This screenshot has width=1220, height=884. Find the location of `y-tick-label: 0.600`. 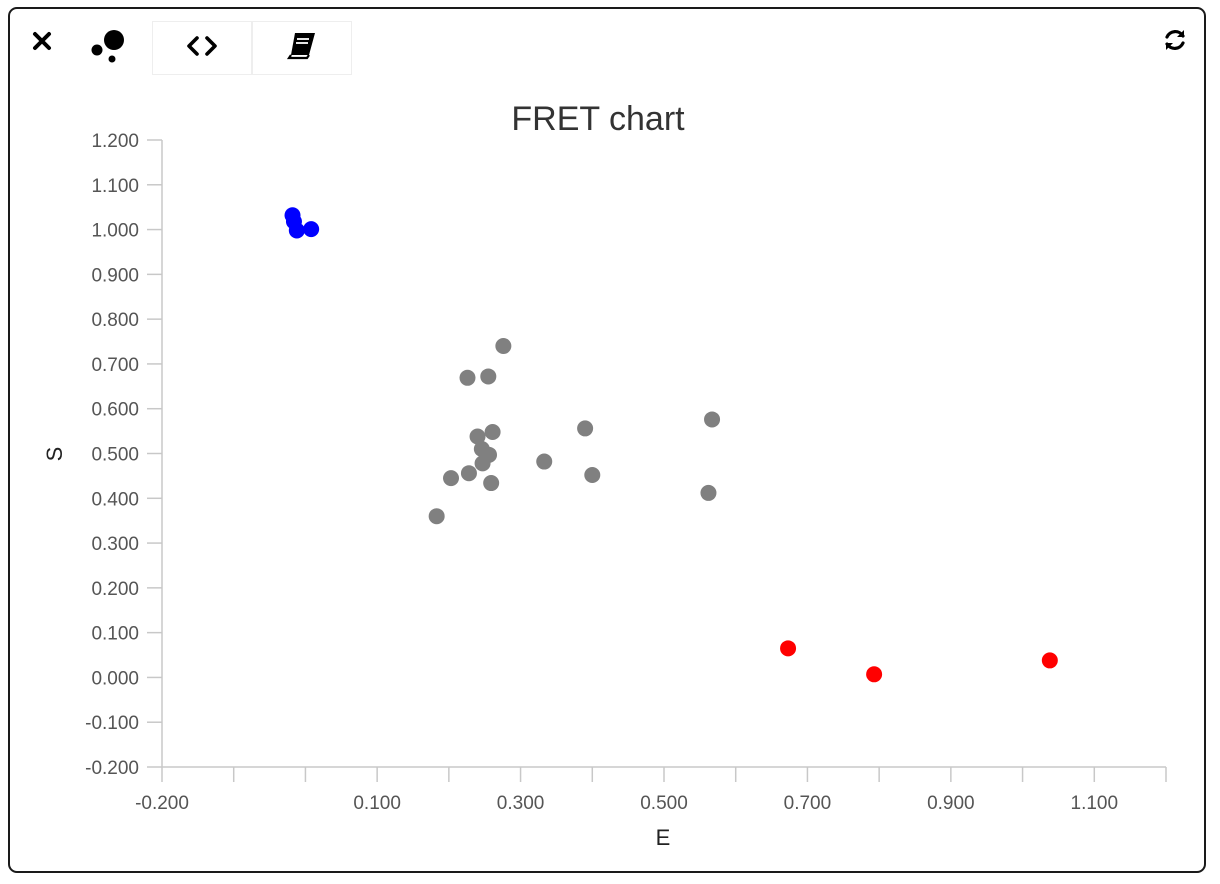

y-tick-label: 0.600 is located at coordinates (115, 410).